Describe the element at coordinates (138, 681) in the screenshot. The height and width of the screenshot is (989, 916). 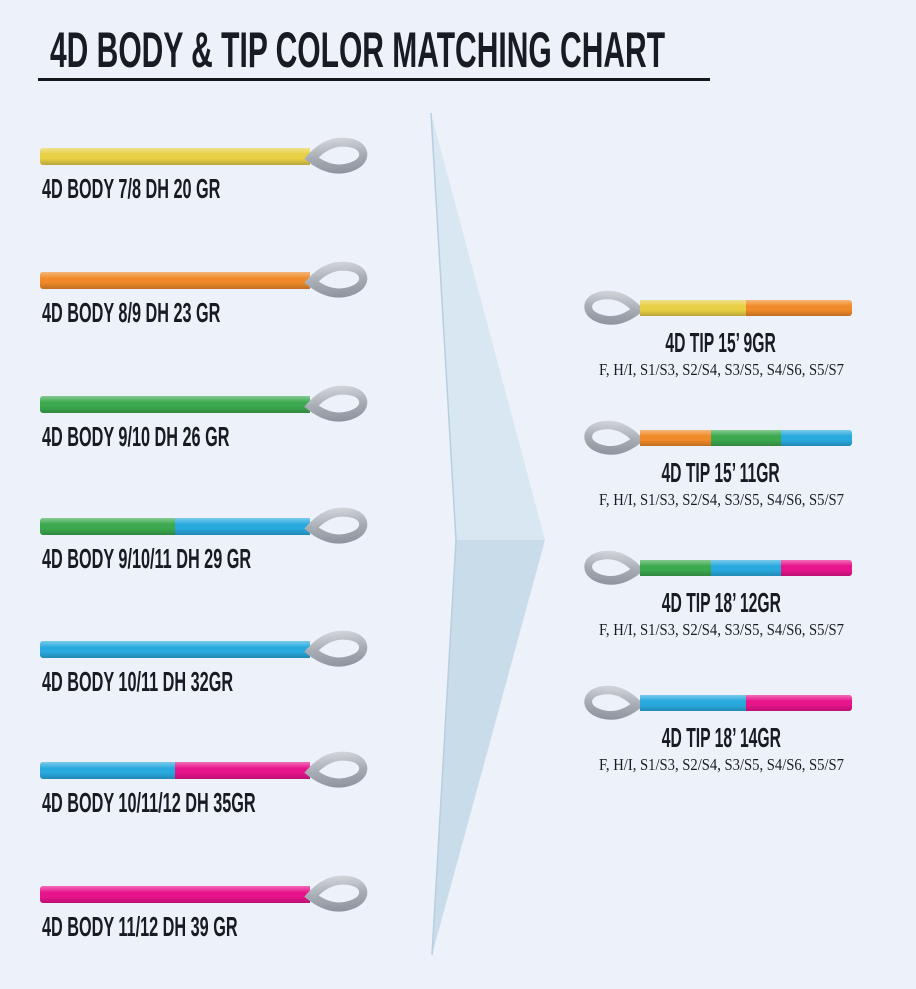
I see `body-line-label: 4D BODY 10/11 DH 32GR` at that location.